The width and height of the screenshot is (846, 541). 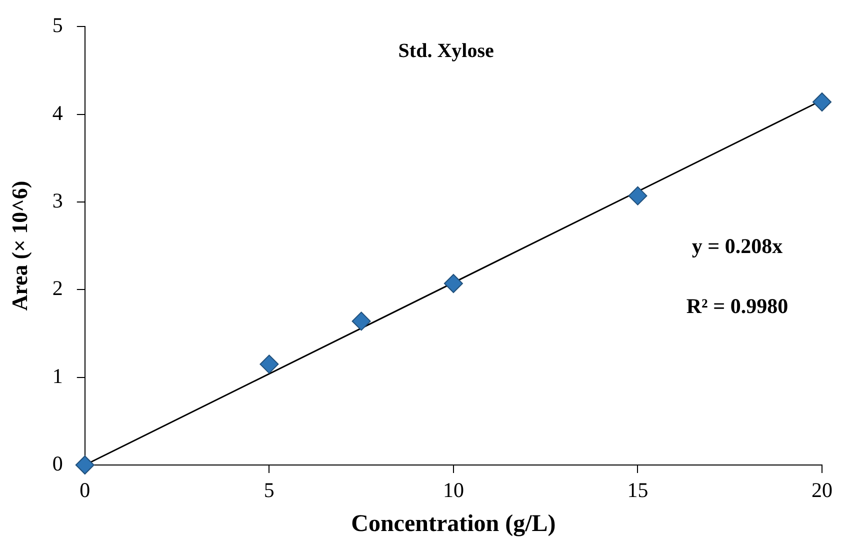 I want to click on annotation: y = 0.208x, so click(x=738, y=246).